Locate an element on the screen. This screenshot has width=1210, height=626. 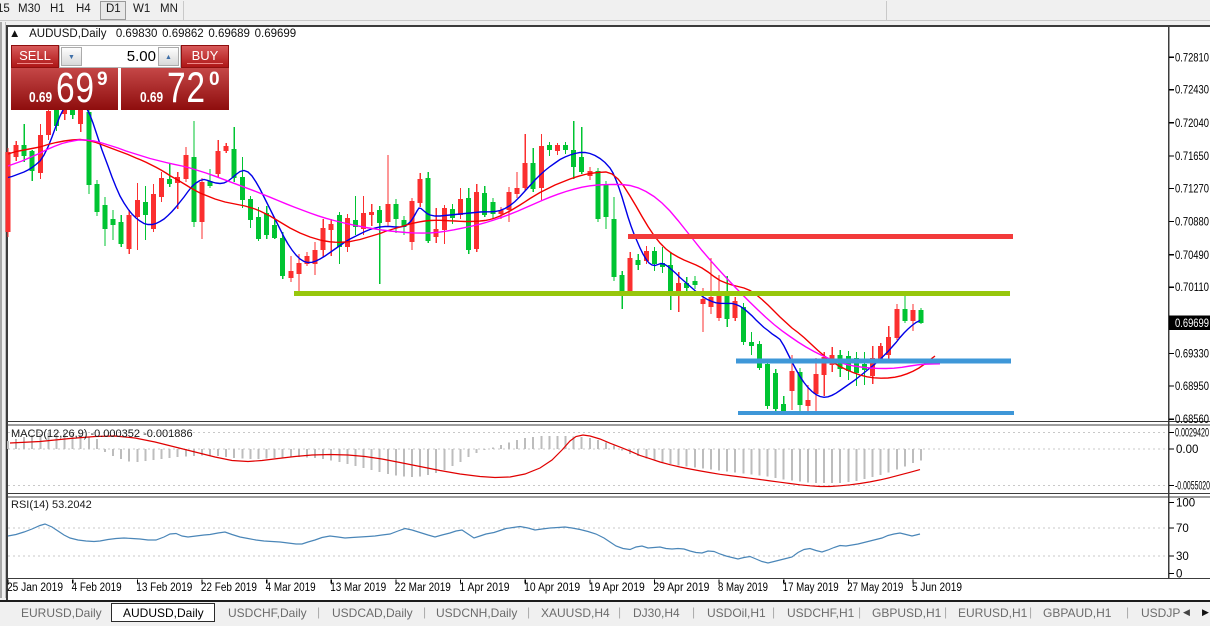
svg-text: 4 Feb 2019 is located at coordinates (97, 588).